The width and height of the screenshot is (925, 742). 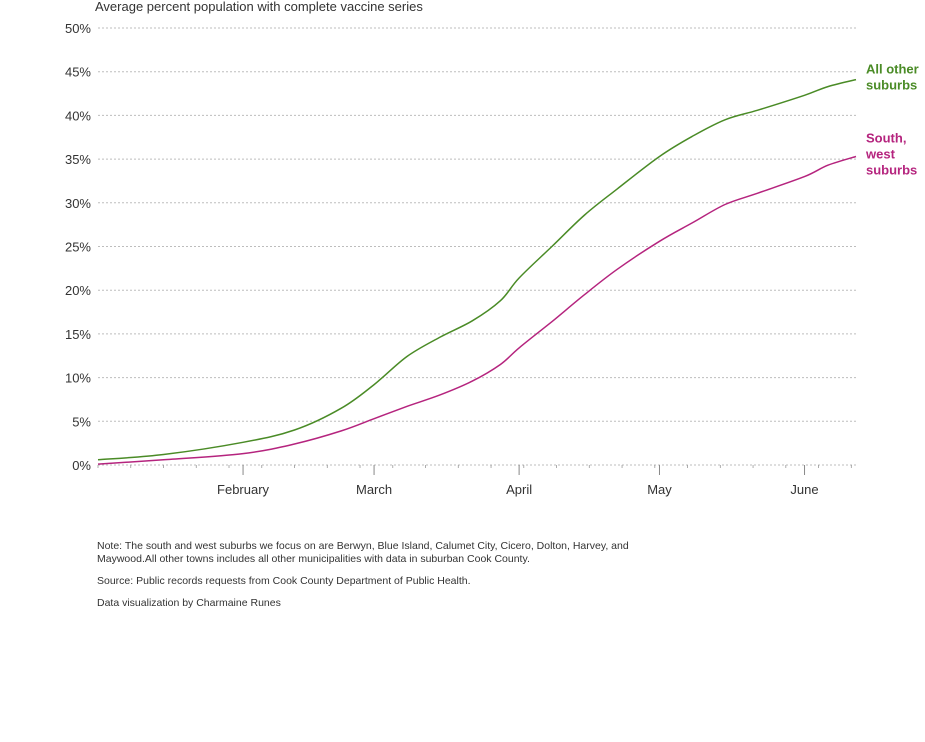 I want to click on y-tick-label: 30%, so click(x=78, y=203).